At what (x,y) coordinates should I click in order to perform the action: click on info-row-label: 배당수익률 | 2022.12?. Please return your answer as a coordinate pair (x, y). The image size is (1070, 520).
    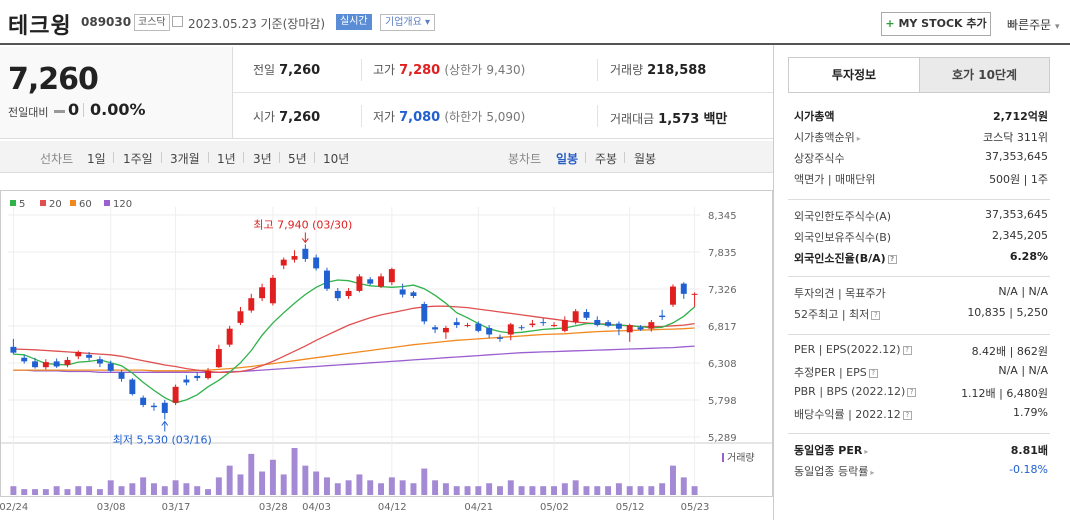
    Looking at the image, I should click on (853, 414).